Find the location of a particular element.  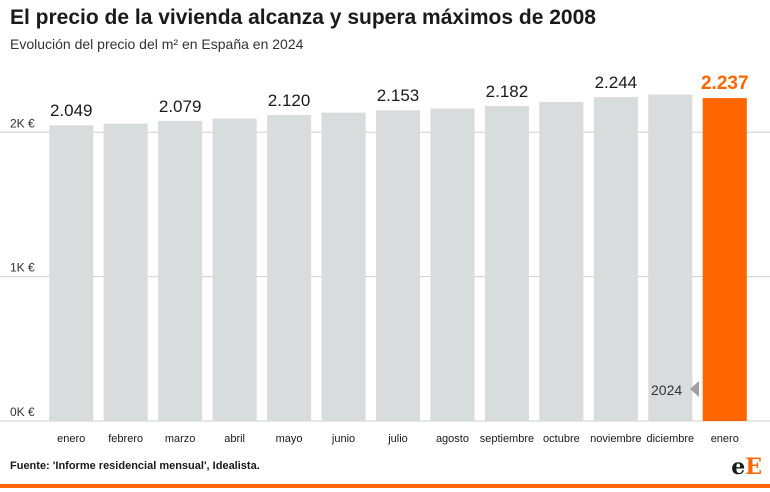

data-label: 2.049 is located at coordinates (71, 110).